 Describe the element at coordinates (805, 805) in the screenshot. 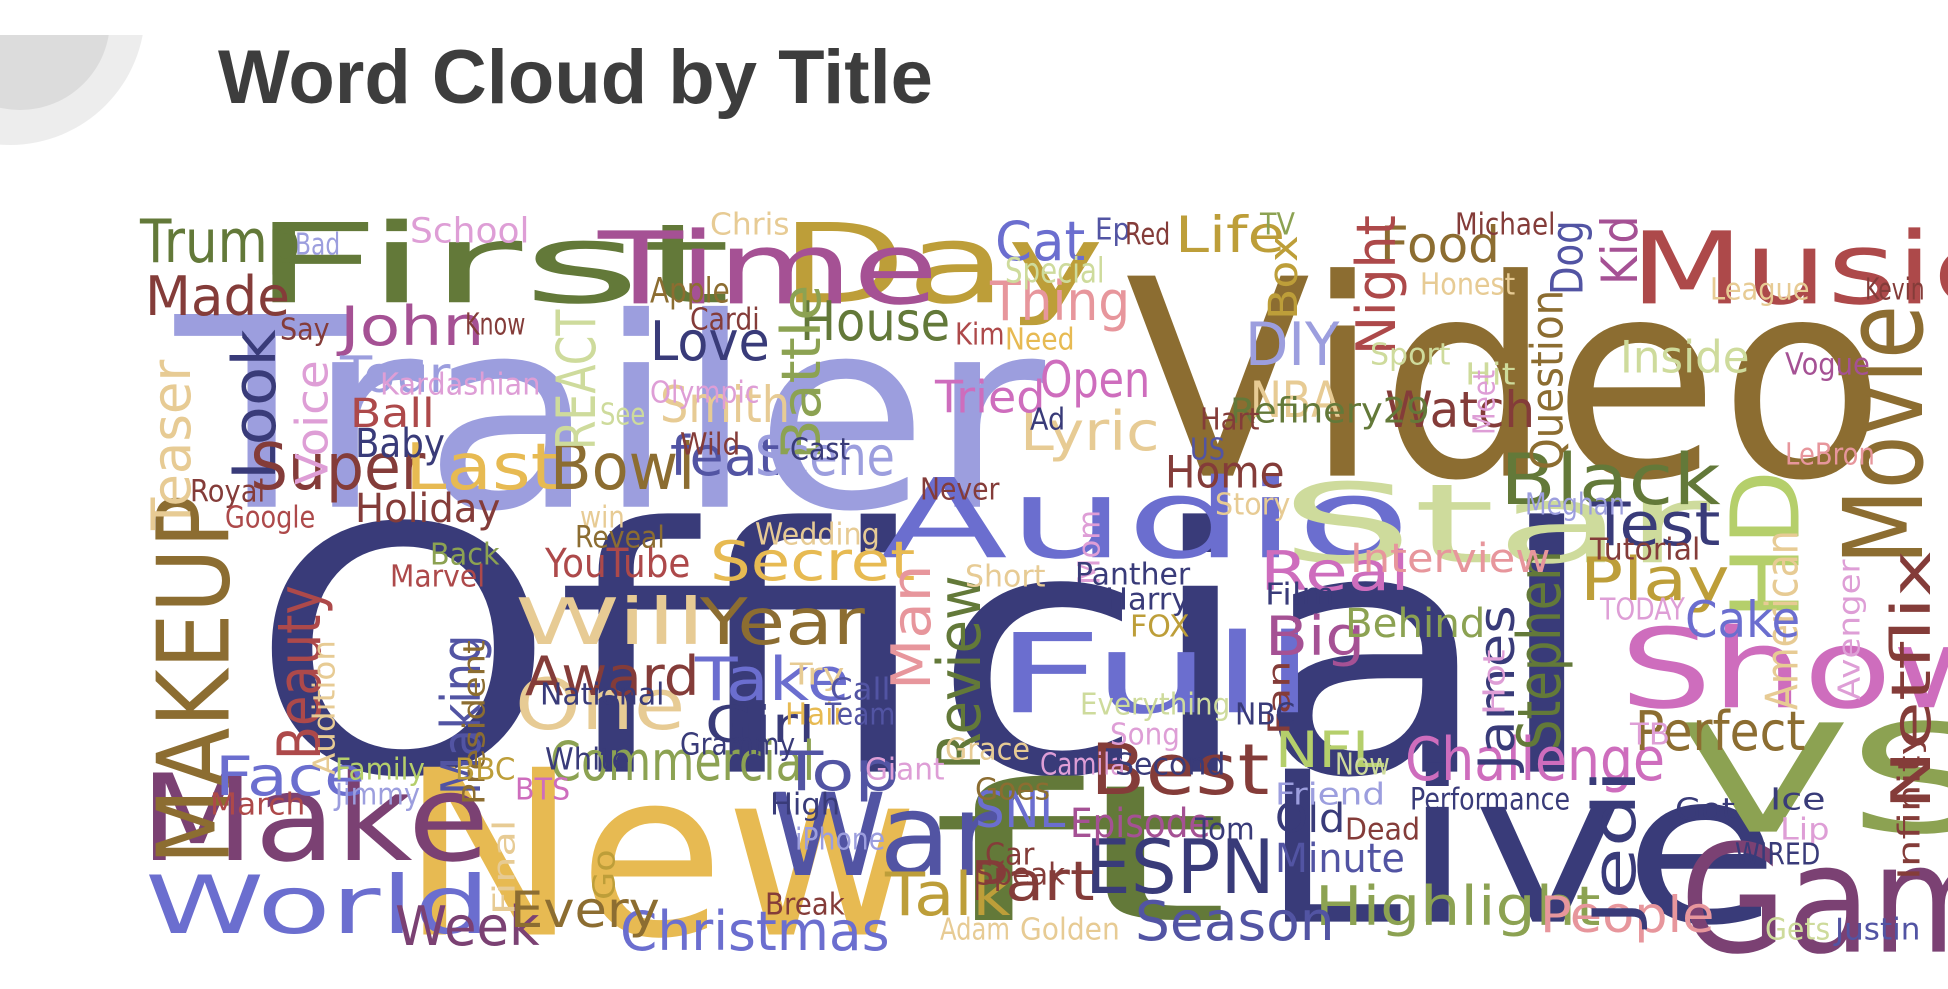

I see `word-high: High` at that location.